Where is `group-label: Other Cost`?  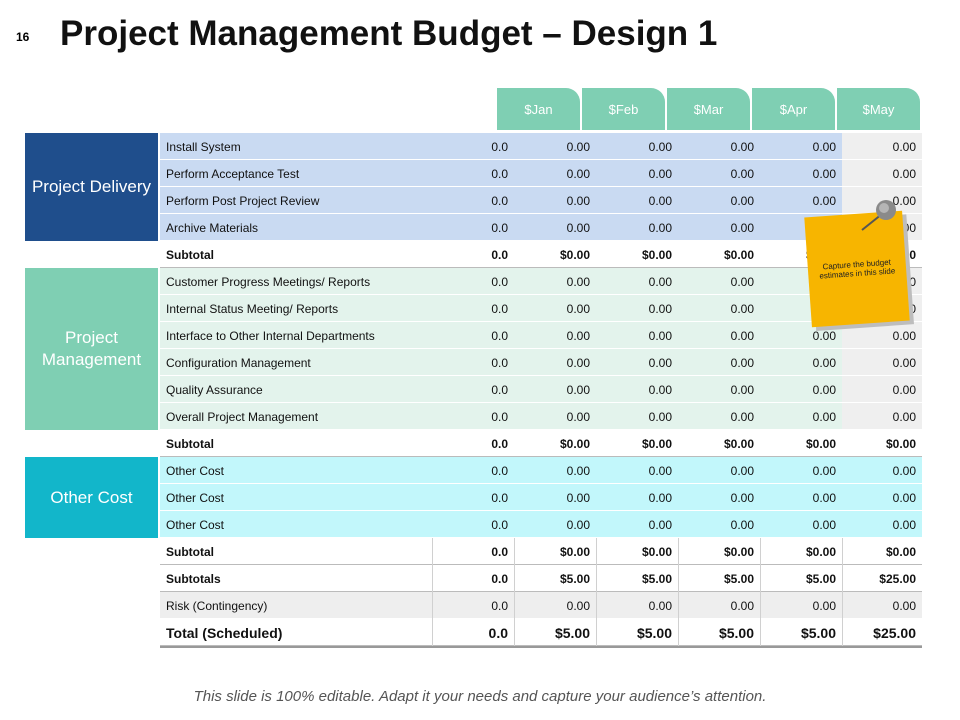 group-label: Other Cost is located at coordinates (91, 497).